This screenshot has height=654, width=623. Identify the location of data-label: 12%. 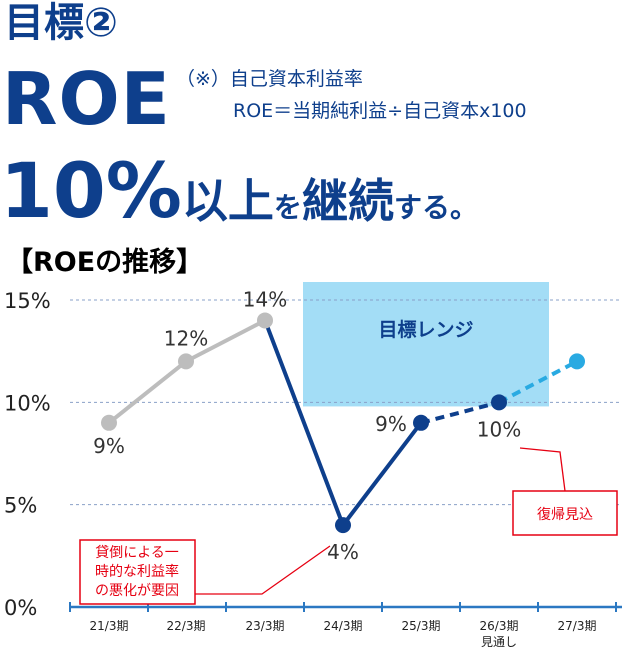
(186, 338).